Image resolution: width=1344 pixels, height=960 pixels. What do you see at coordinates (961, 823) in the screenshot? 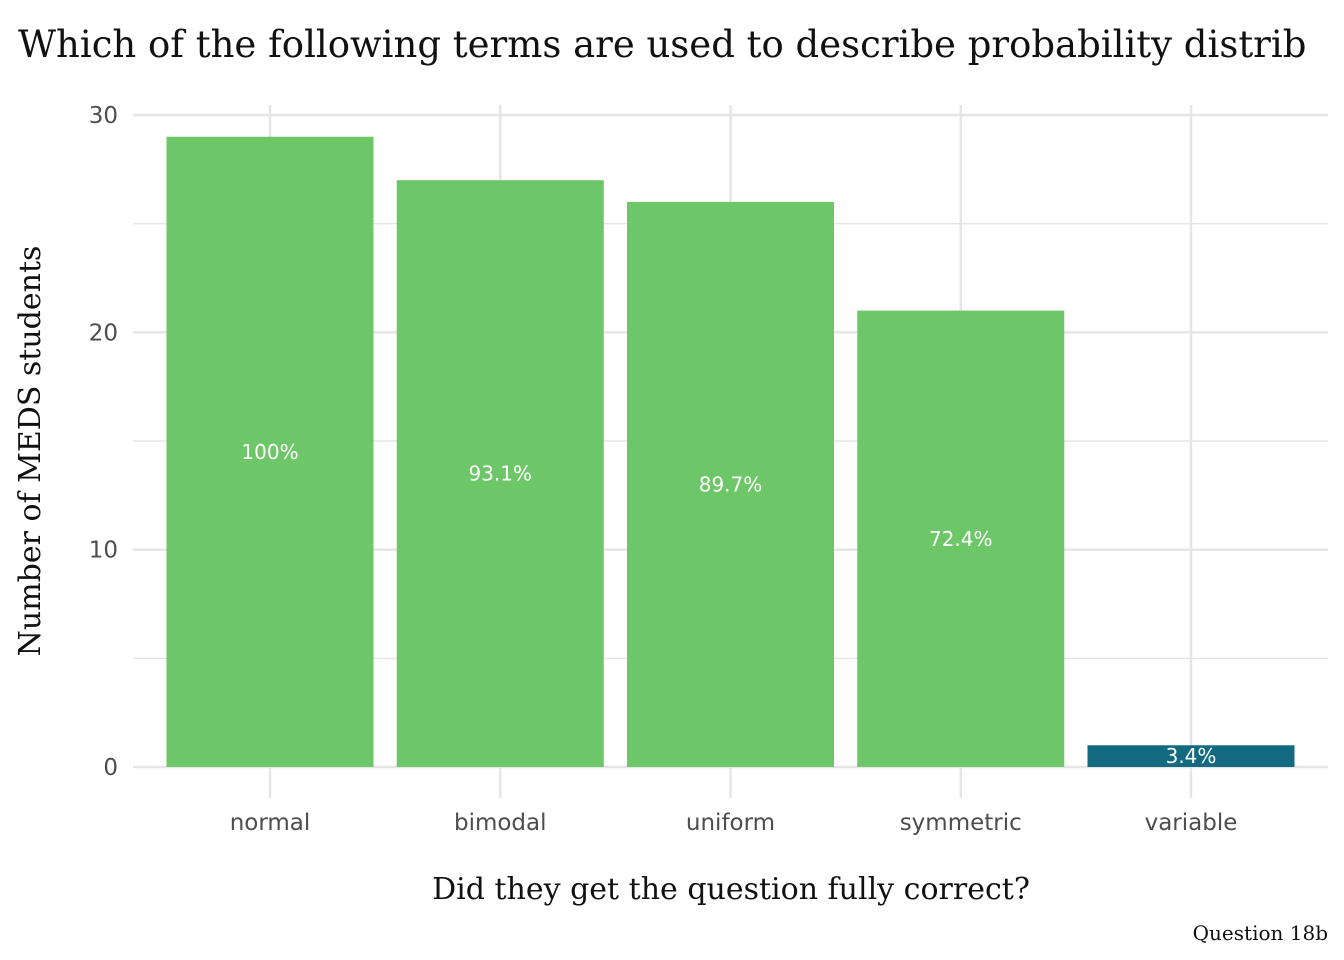
I see `x-tick-label: symmetric` at bounding box center [961, 823].